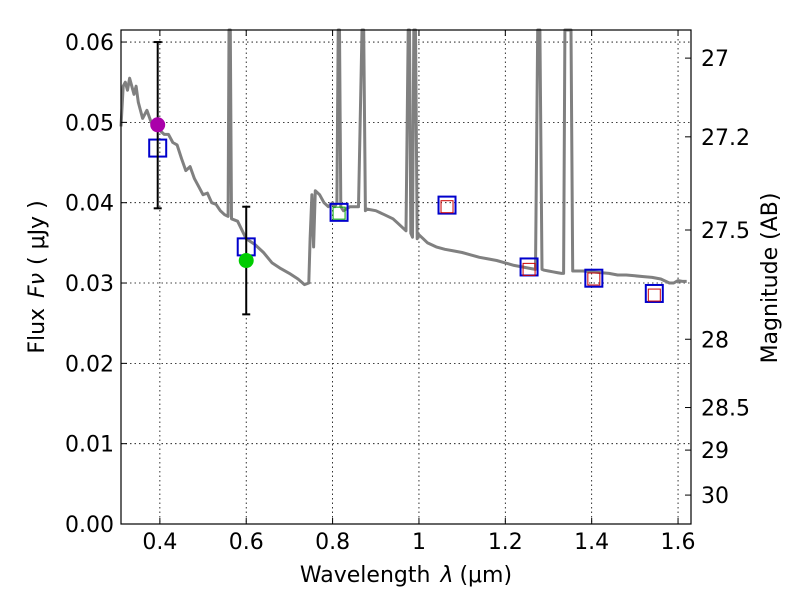  What do you see at coordinates (37, 276) in the screenshot?
I see `y-axis-label: FluxFν( μJy )` at bounding box center [37, 276].